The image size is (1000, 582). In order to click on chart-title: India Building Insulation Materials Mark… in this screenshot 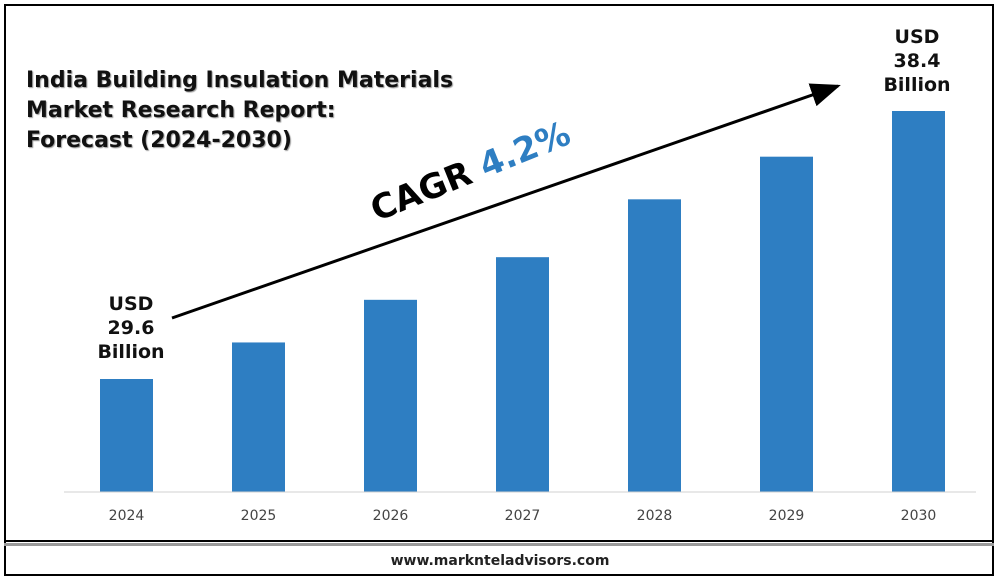, I will do `click(239, 111)`.